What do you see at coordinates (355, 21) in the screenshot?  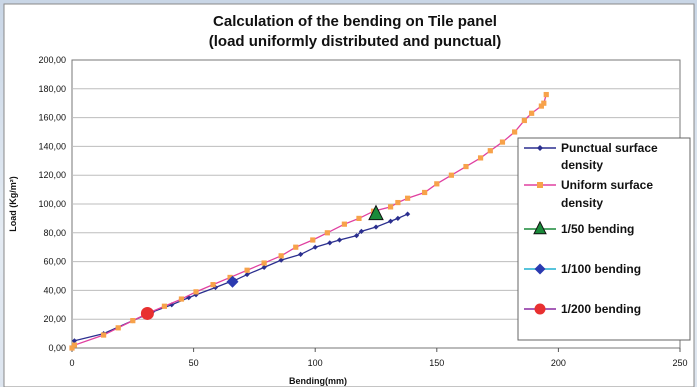 I see `chart-title: Calculation of the bending on Tile panel` at bounding box center [355, 21].